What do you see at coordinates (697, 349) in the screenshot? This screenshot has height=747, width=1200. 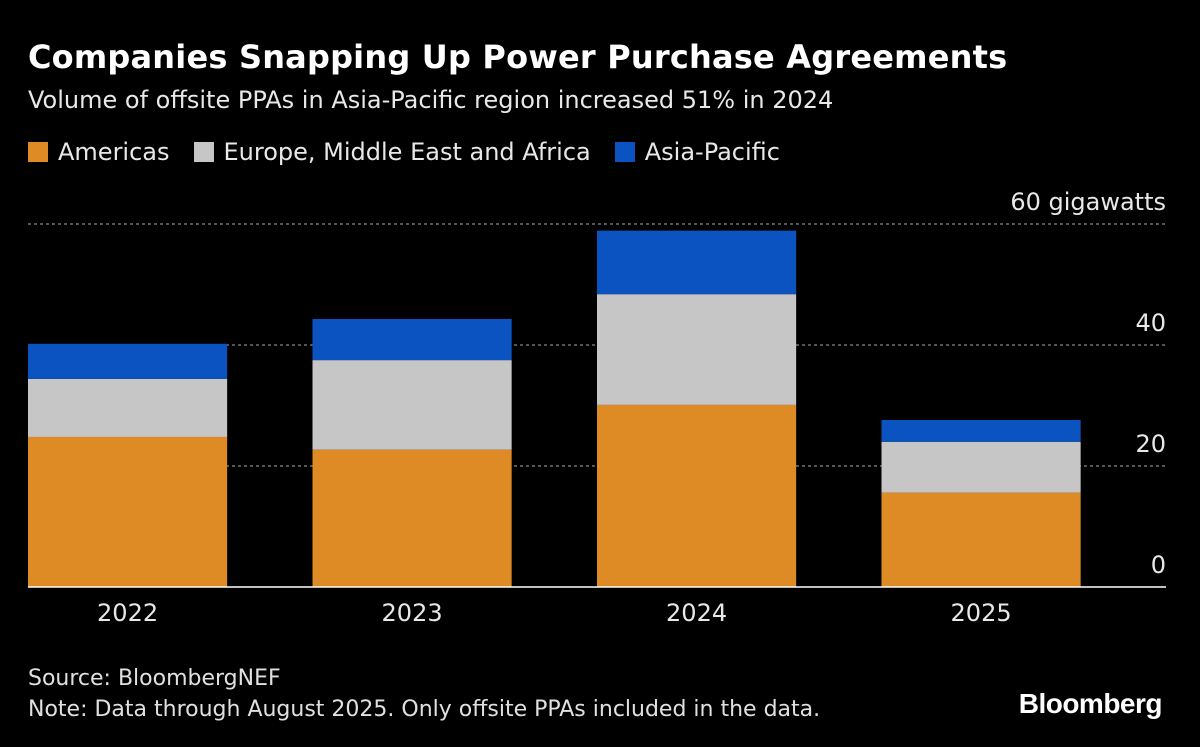 I see `bar-2024-europe-middle-east-and-africa` at bounding box center [697, 349].